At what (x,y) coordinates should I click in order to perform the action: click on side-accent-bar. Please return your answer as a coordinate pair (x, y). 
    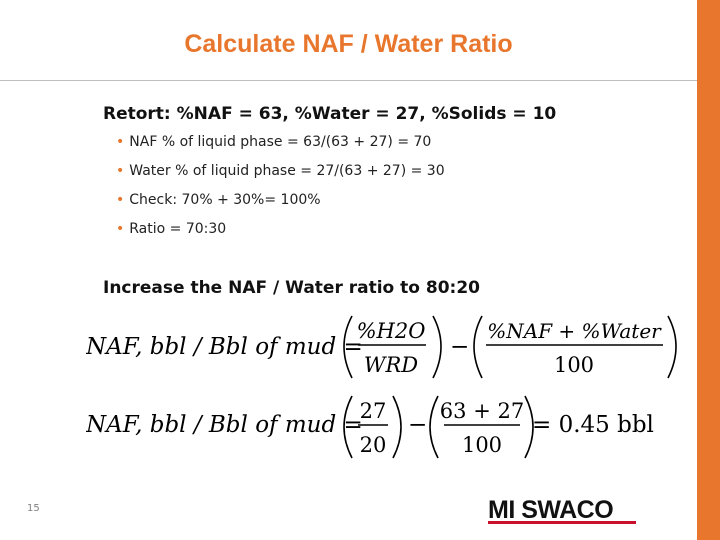
    Looking at the image, I should click on (708, 270).